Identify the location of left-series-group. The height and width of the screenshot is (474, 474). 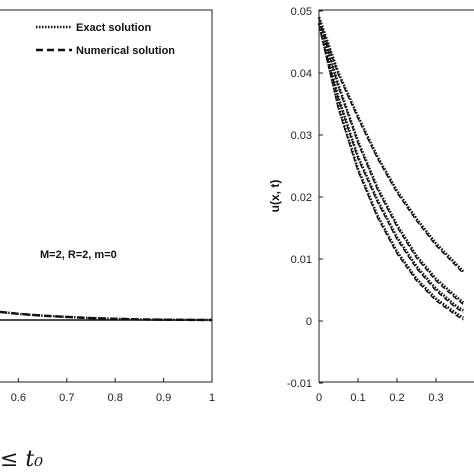
(106, 316).